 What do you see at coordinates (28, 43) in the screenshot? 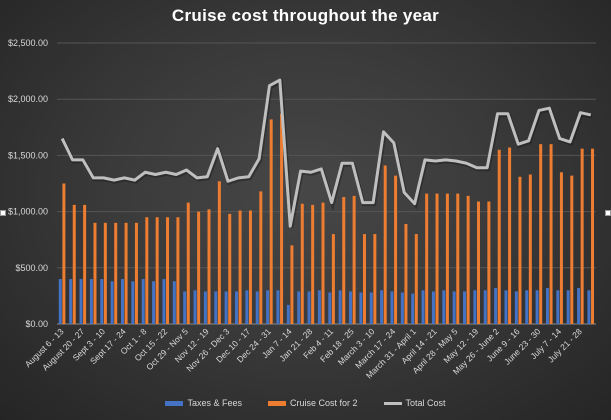
I see `y-tick-label: $2,500.00` at bounding box center [28, 43].